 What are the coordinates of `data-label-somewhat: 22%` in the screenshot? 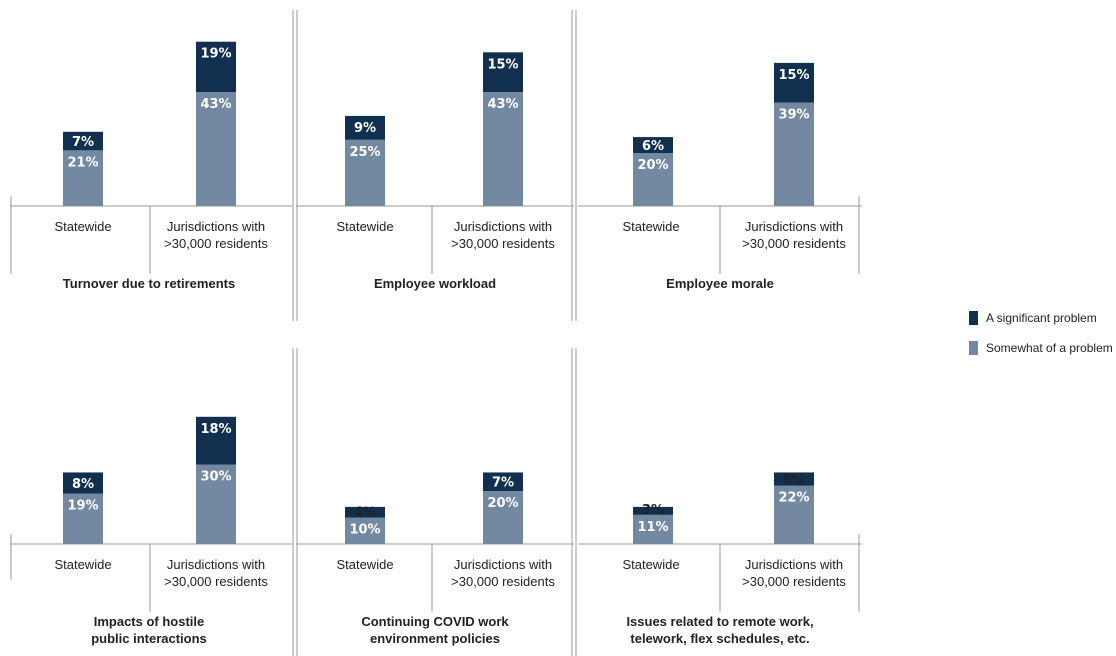 It's located at (793, 498).